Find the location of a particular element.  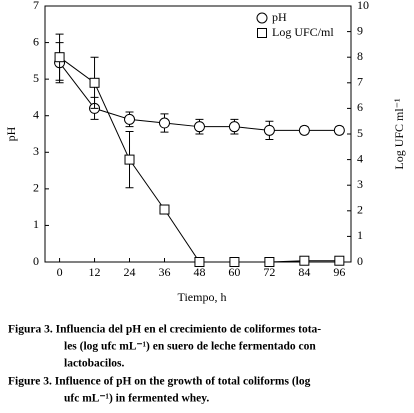

caption-line: lactobacilos. is located at coordinates (94, 364).